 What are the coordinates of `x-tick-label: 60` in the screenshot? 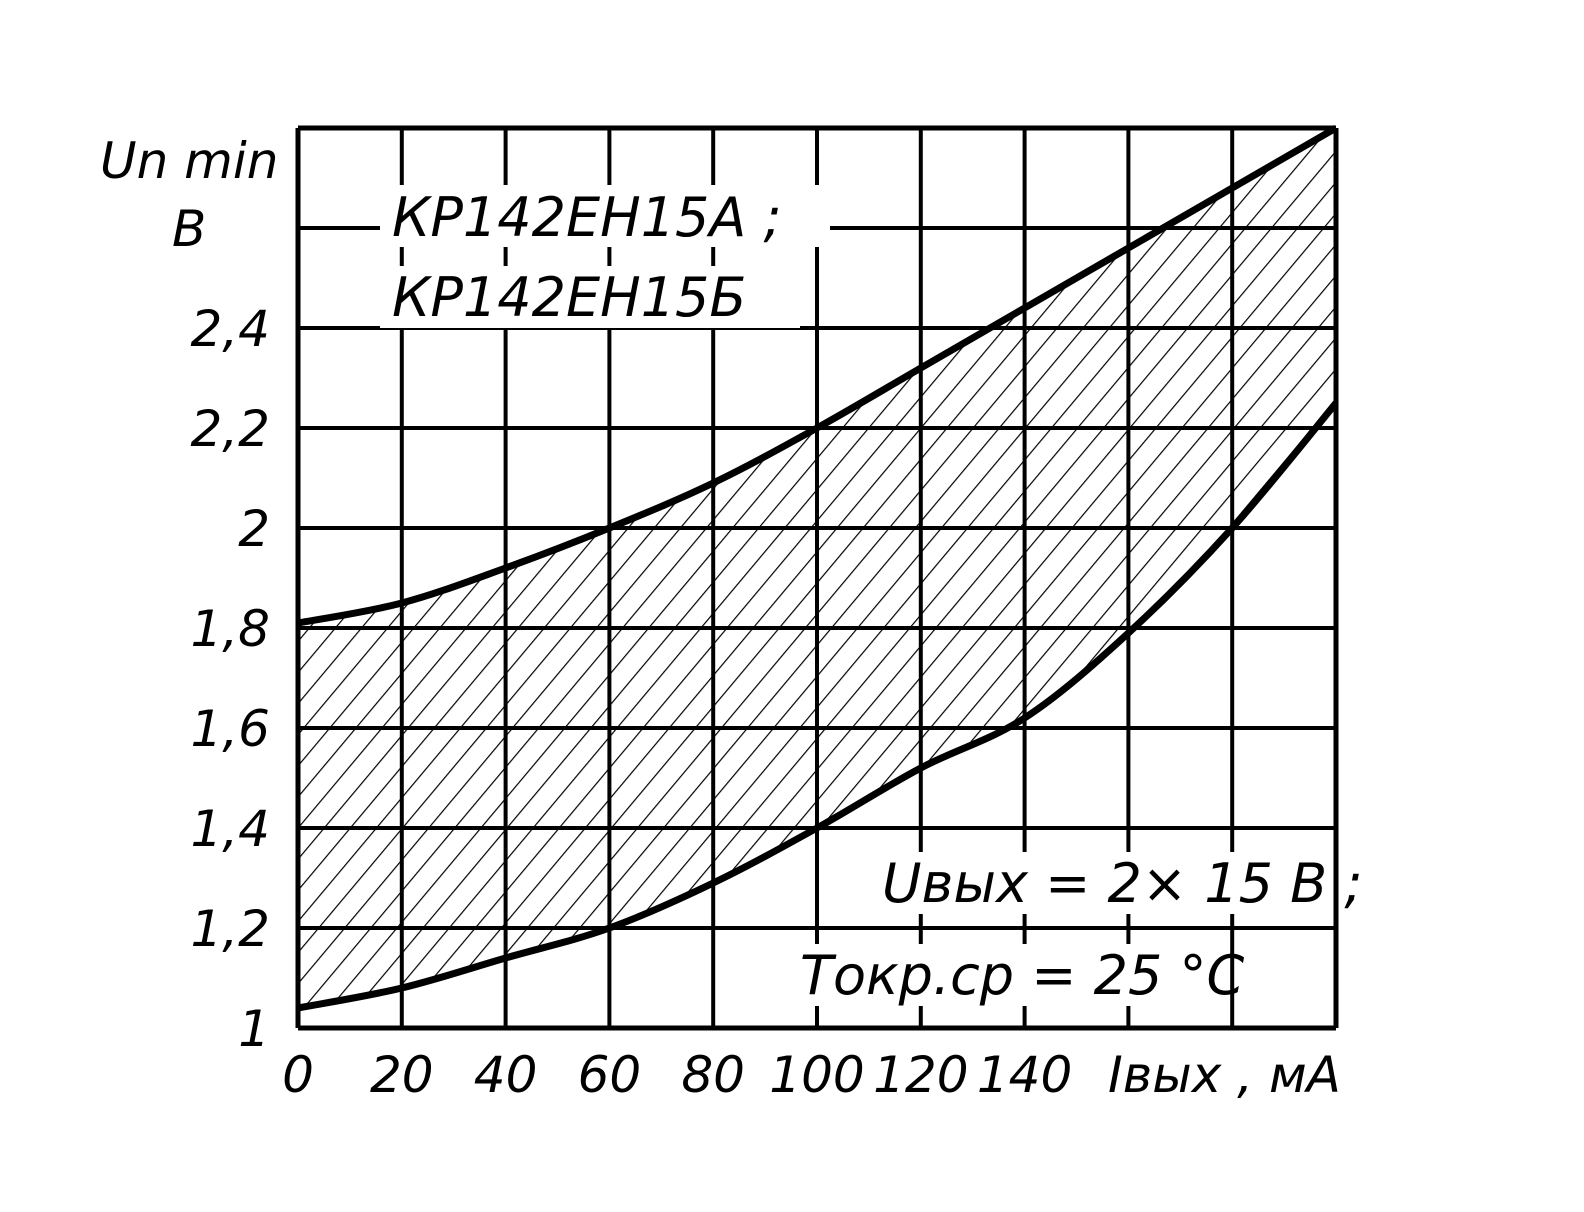 It's located at (610, 1075).